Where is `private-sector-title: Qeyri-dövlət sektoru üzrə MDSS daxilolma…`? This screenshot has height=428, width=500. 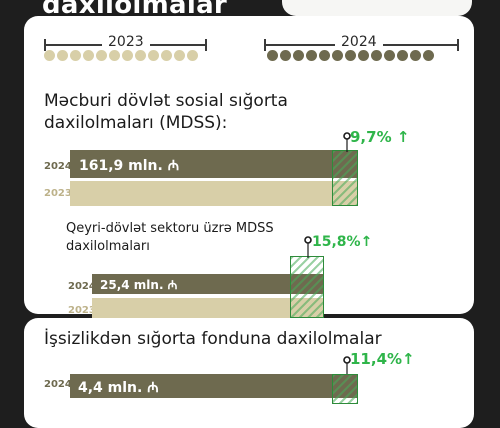
private-sector-title: Qeyri-dövlət sektoru üzrə MDSS daxilolma… is located at coordinates (170, 237).